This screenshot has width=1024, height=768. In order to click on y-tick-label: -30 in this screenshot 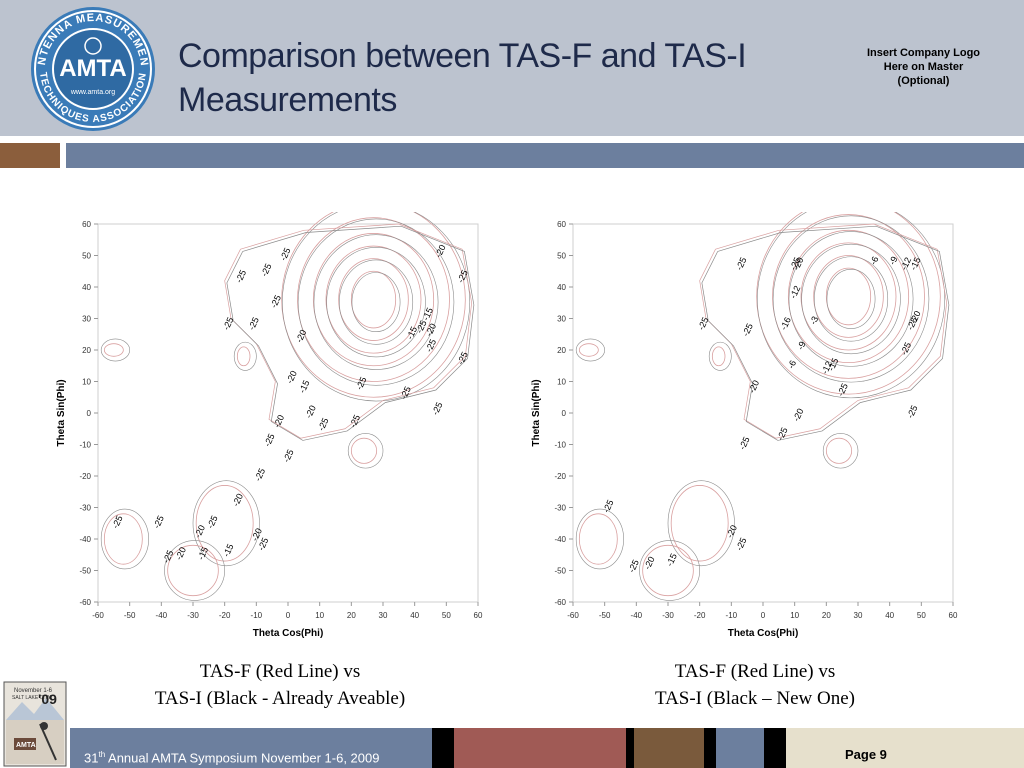, I will do `click(560, 508)`.